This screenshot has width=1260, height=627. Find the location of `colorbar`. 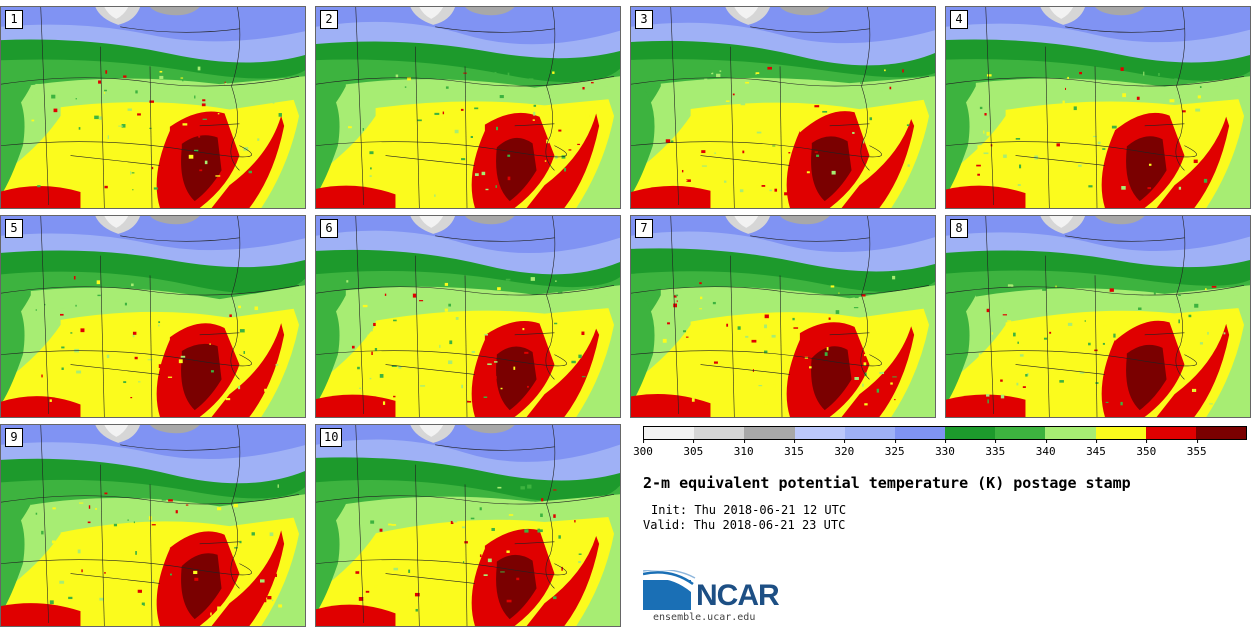

colorbar is located at coordinates (945, 433).